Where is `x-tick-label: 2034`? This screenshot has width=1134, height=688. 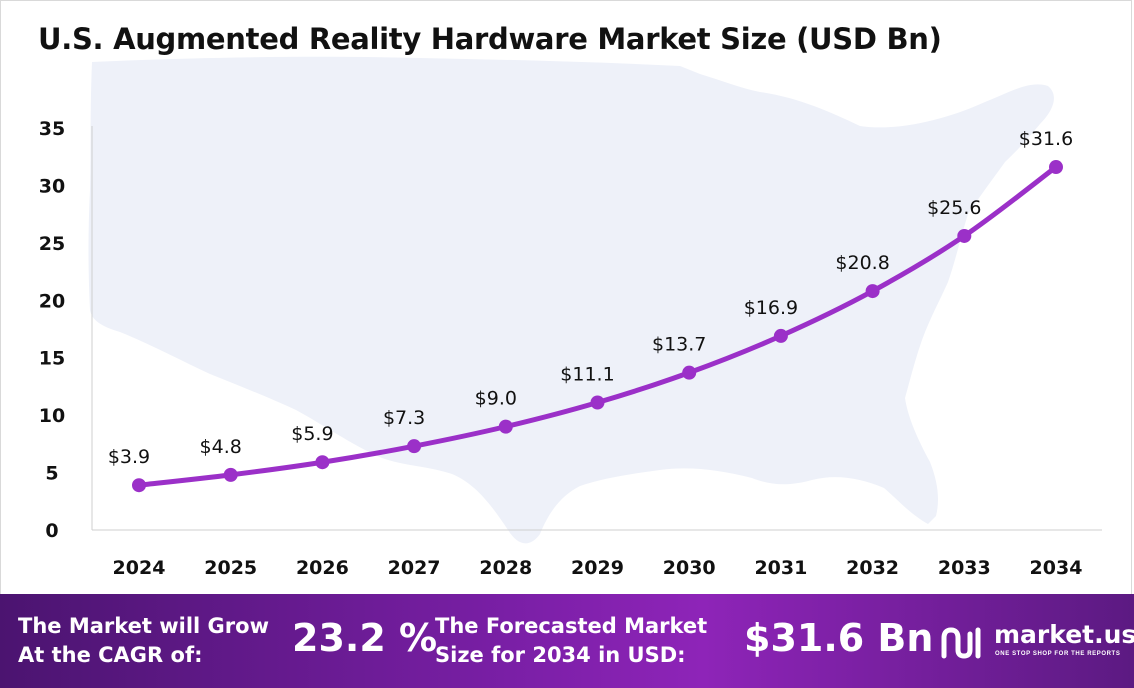 x-tick-label: 2034 is located at coordinates (1056, 568).